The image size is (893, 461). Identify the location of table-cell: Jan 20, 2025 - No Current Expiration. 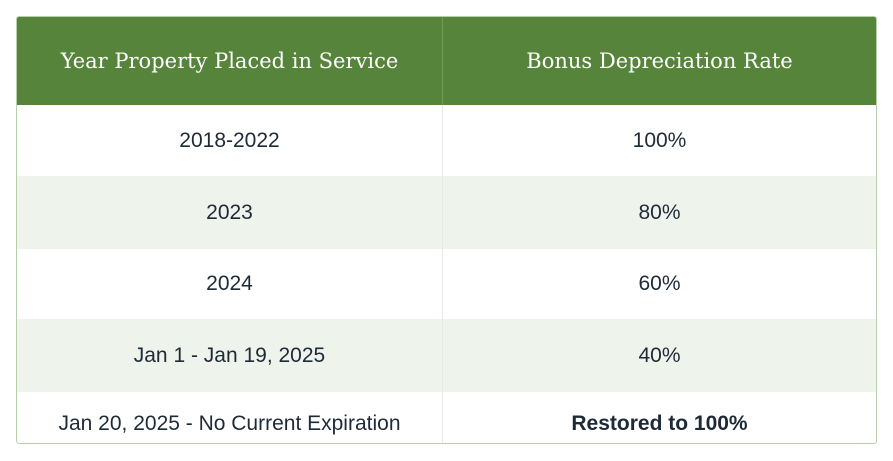
(229, 423).